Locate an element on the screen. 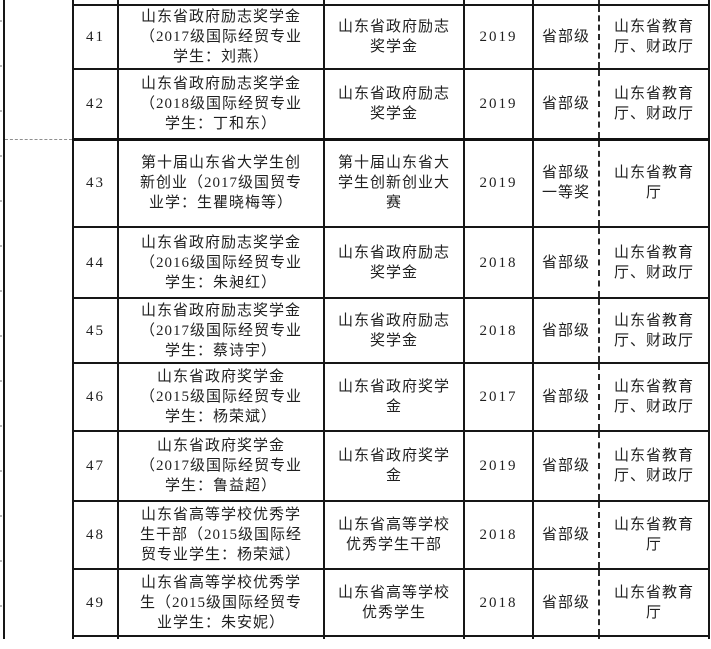 This screenshot has height=649, width=711. cell-no: 49 is located at coordinates (95, 602).